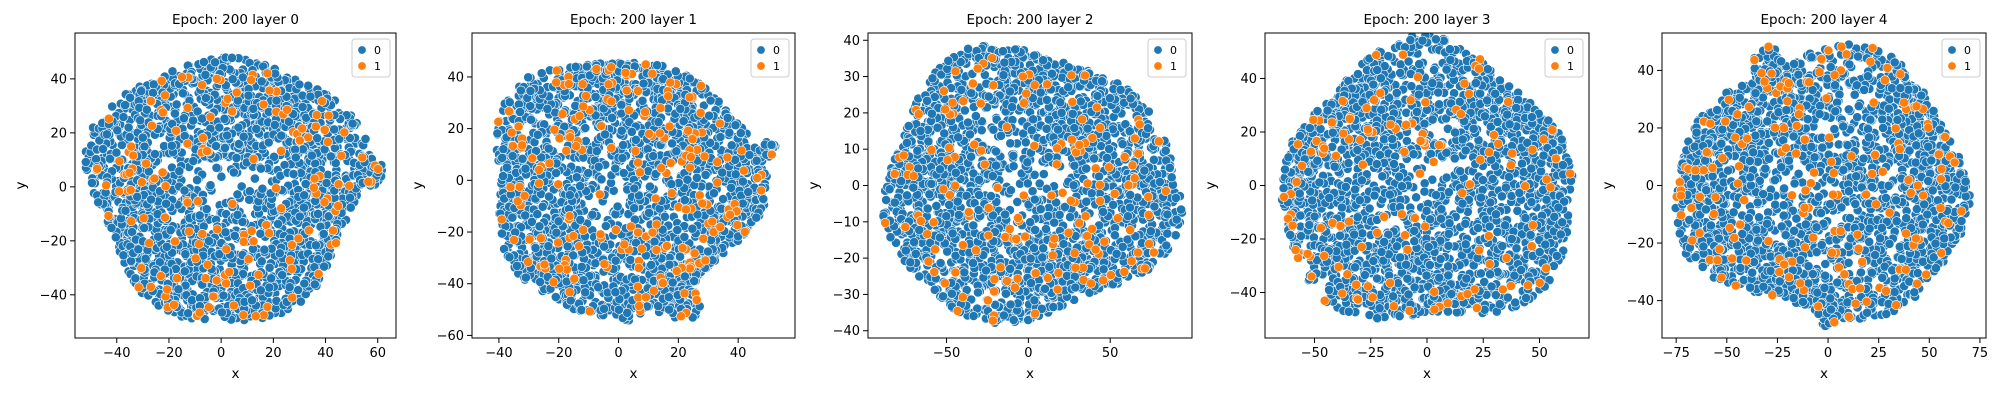 Image resolution: width=2000 pixels, height=400 pixels. Describe the element at coordinates (498, 353) in the screenshot. I see `x-tick-label: −40` at that location.